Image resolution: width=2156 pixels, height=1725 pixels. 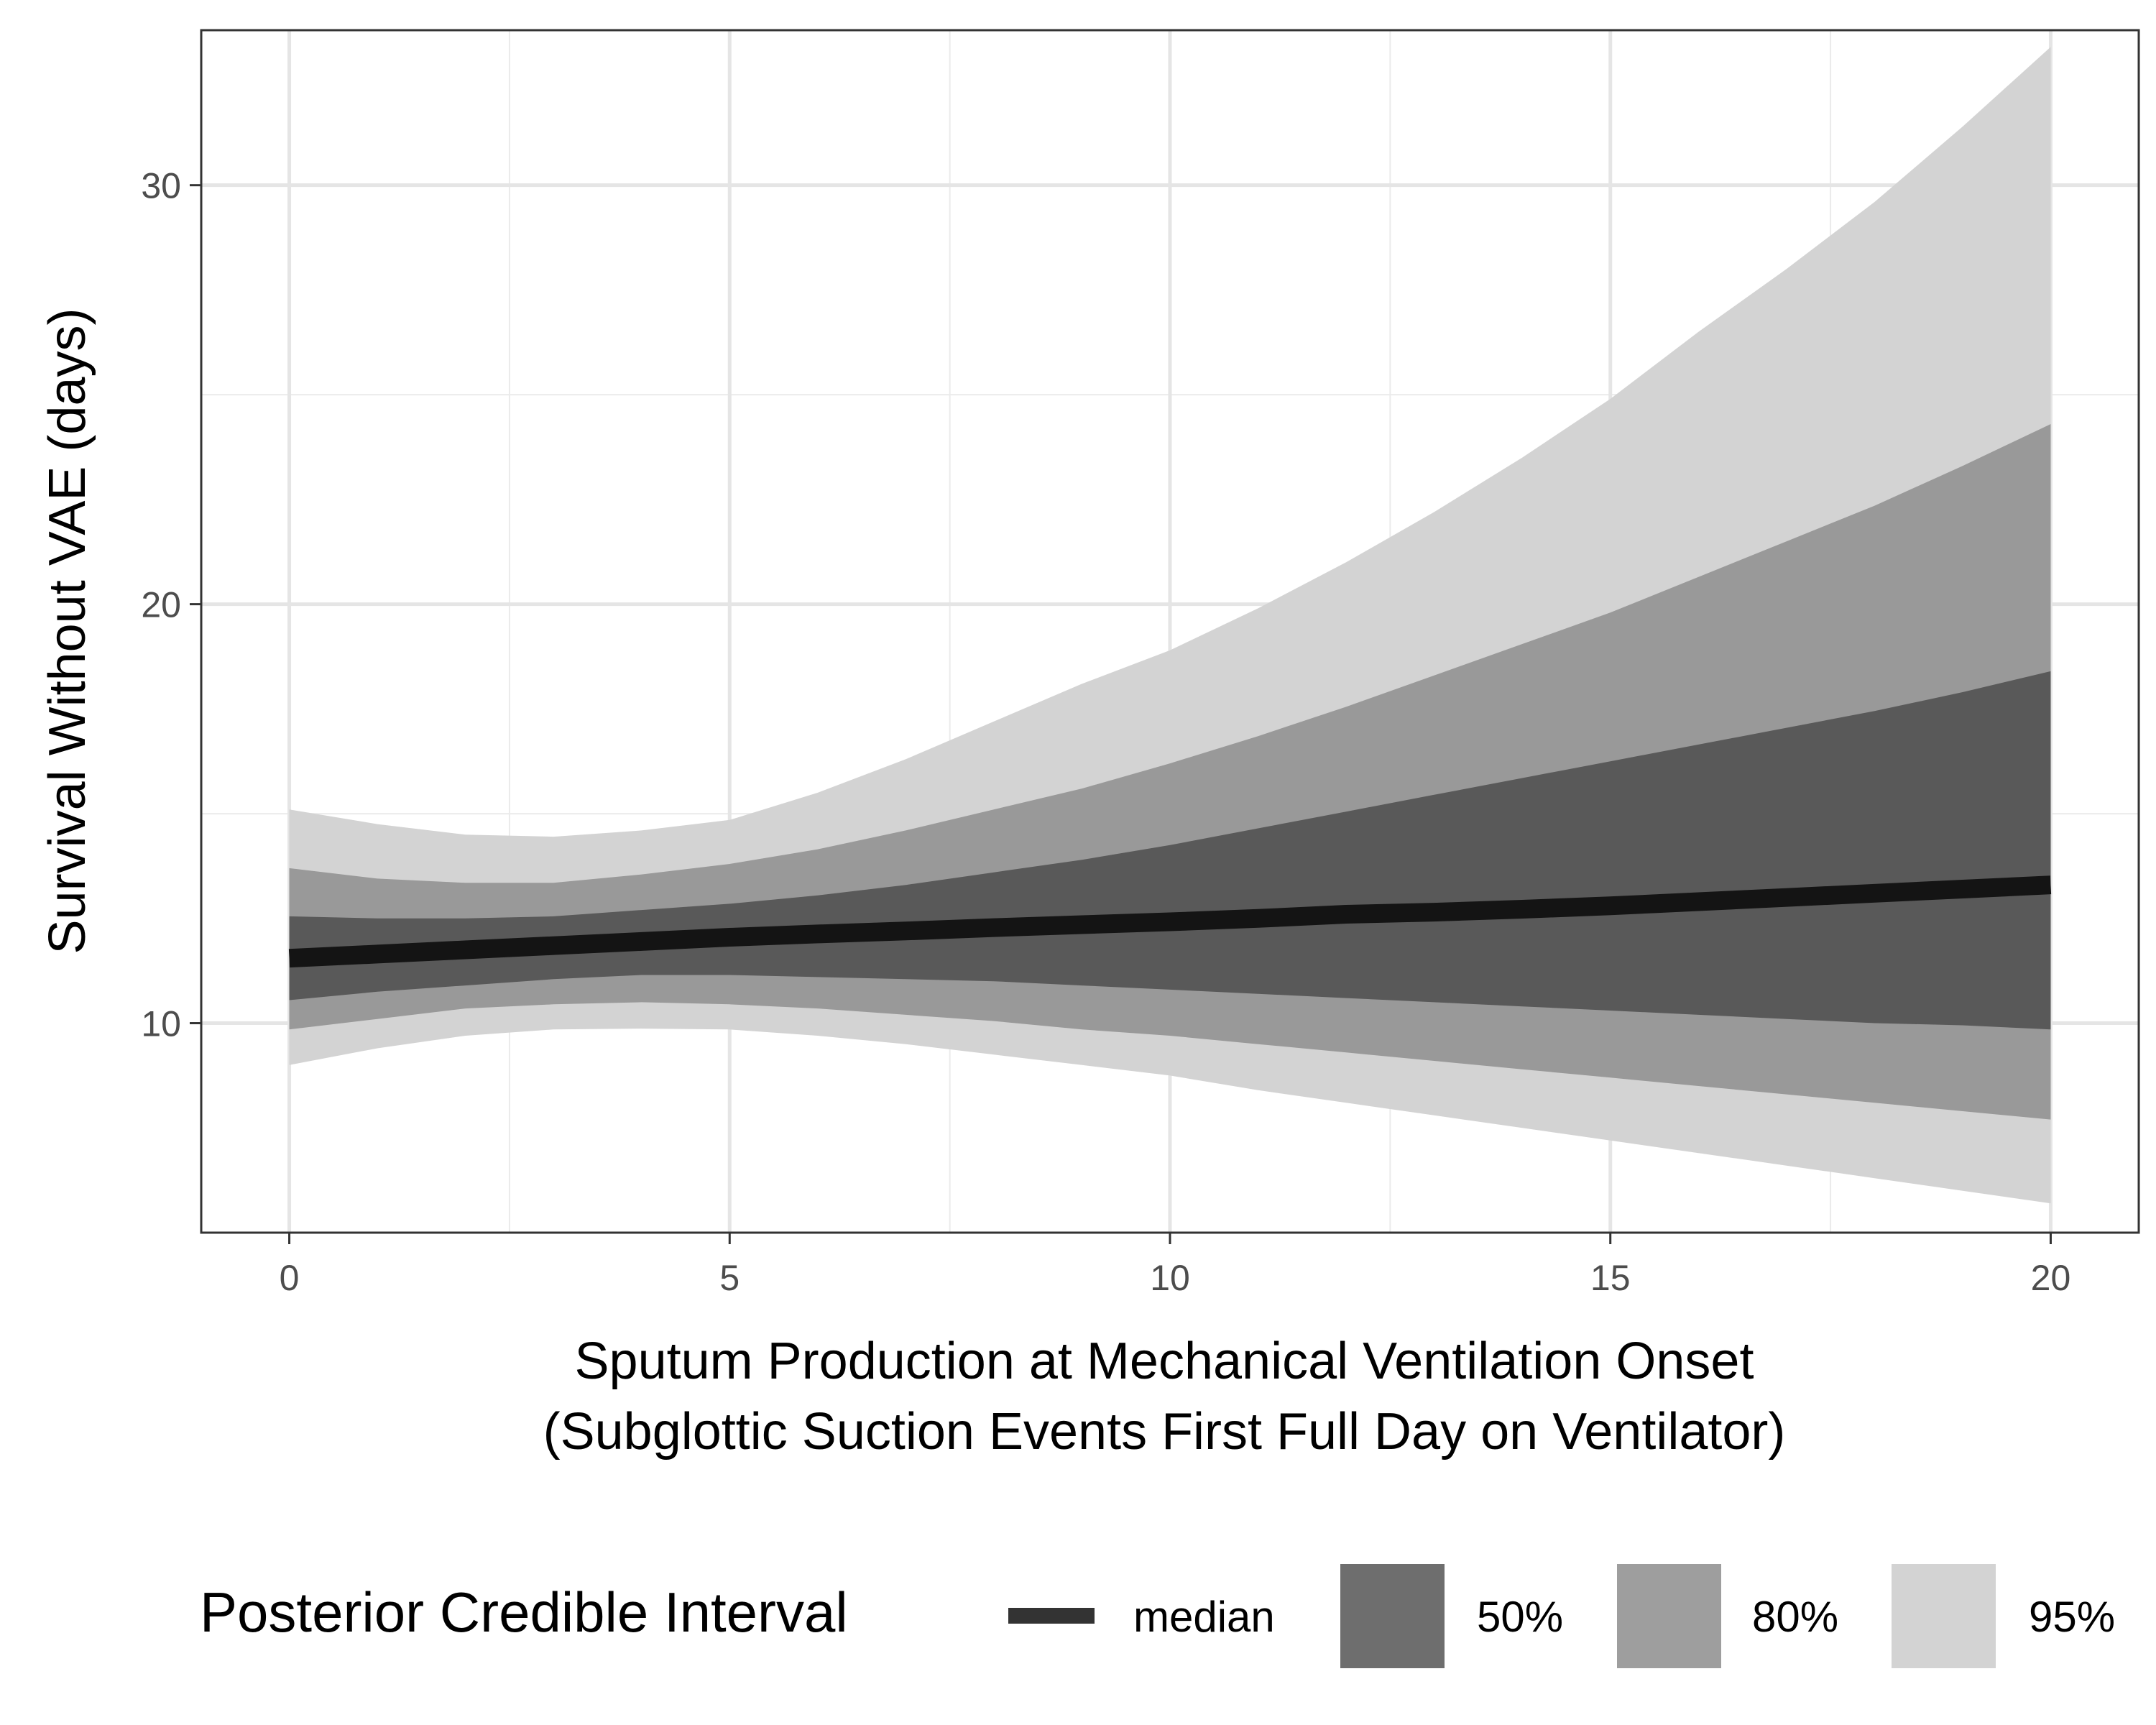 What do you see at coordinates (1611, 1278) in the screenshot?
I see `x-tick-label: 15` at bounding box center [1611, 1278].